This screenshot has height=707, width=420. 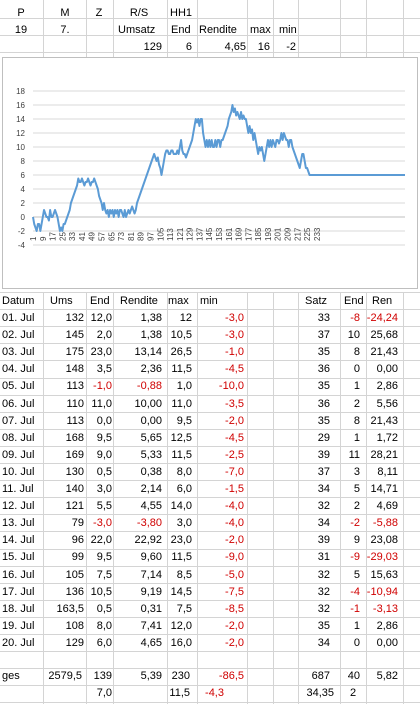 I want to click on cell-rendite: 0,00, so click(x=151, y=421).